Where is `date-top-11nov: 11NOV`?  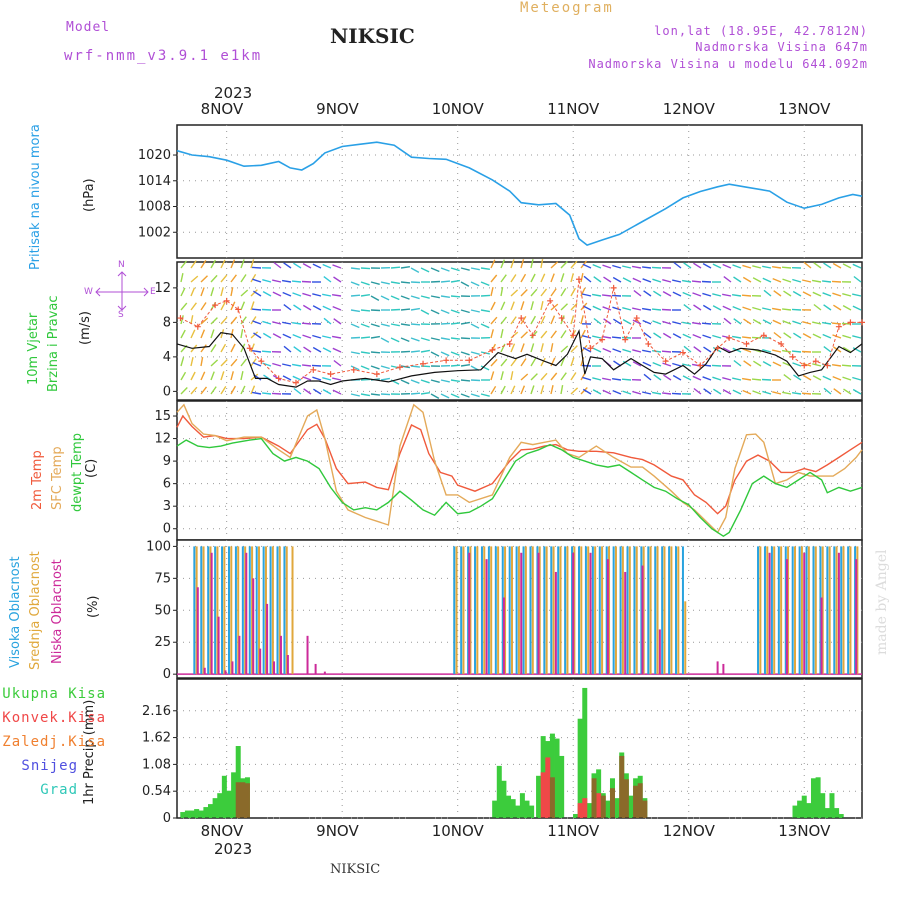 date-top-11nov: 11NOV is located at coordinates (573, 109).